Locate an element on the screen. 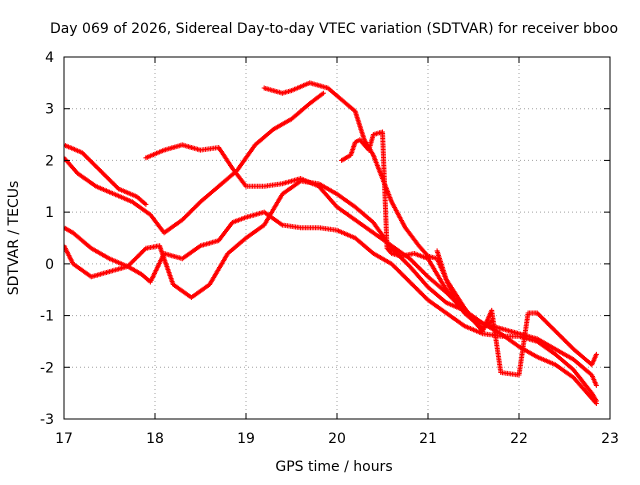  y-tick-label: 2 is located at coordinates (49, 161).